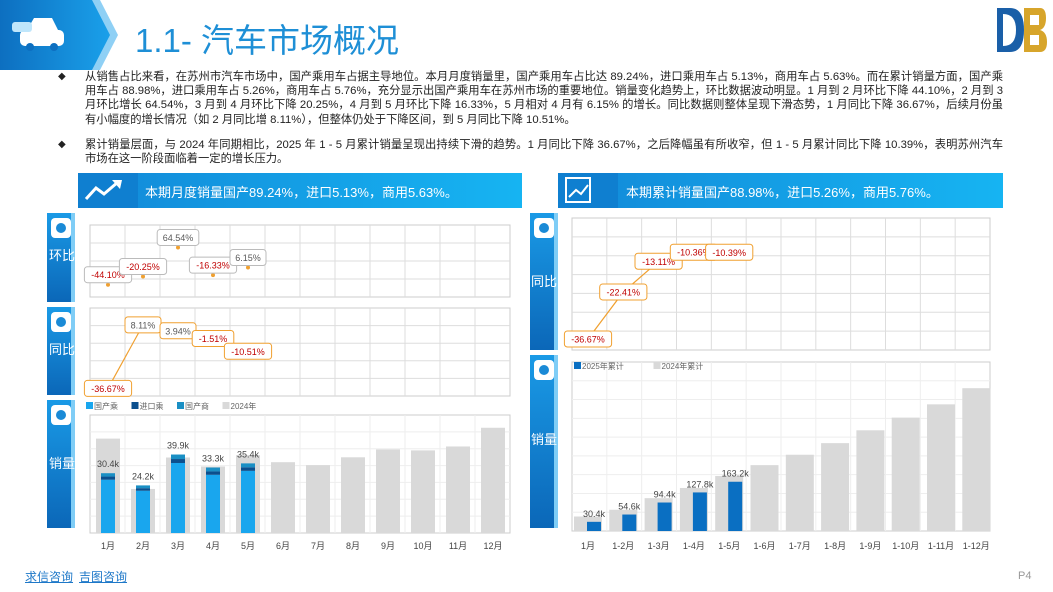 The image size is (1053, 592). I want to click on x-tick-label: 1-5月, so click(729, 546).